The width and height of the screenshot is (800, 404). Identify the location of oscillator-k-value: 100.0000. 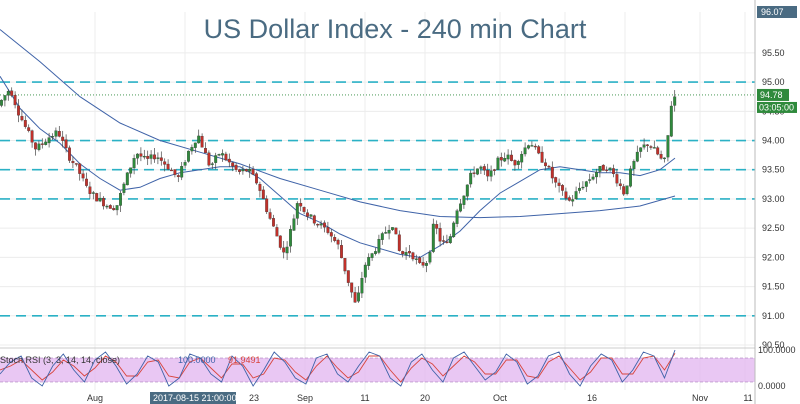
(197, 360).